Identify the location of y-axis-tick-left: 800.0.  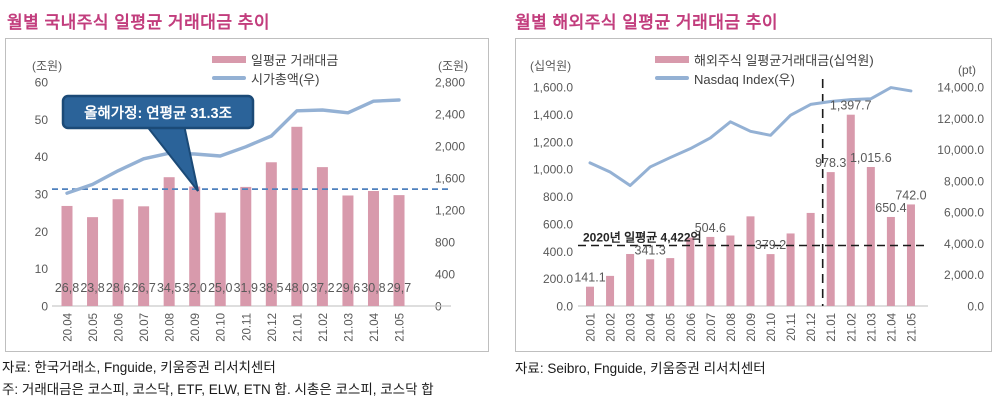
(558, 197).